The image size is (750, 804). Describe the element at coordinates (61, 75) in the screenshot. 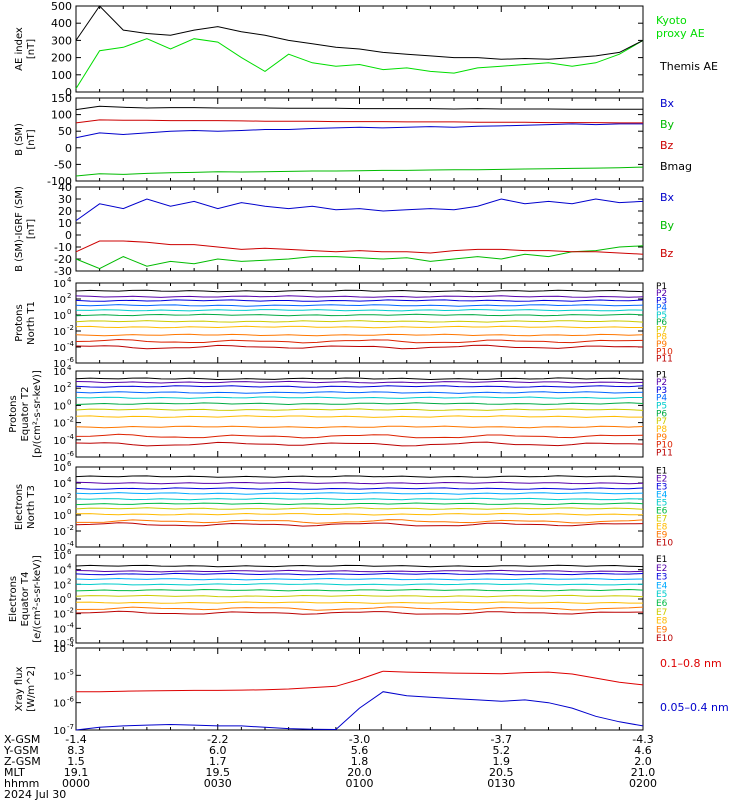

I see `y-tick-label: 100` at that location.